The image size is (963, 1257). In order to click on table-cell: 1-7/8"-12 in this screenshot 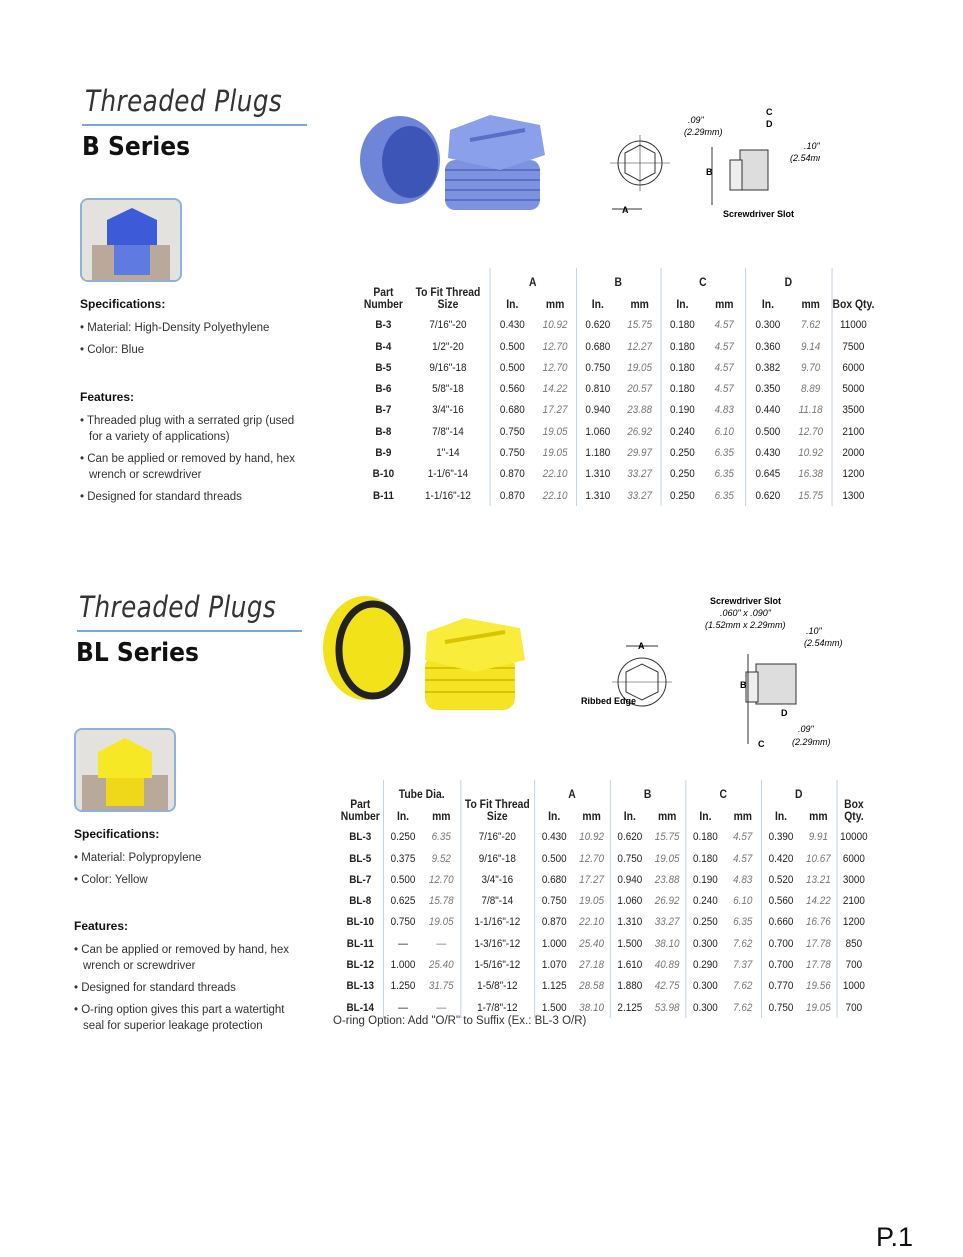, I will do `click(497, 1007)`.